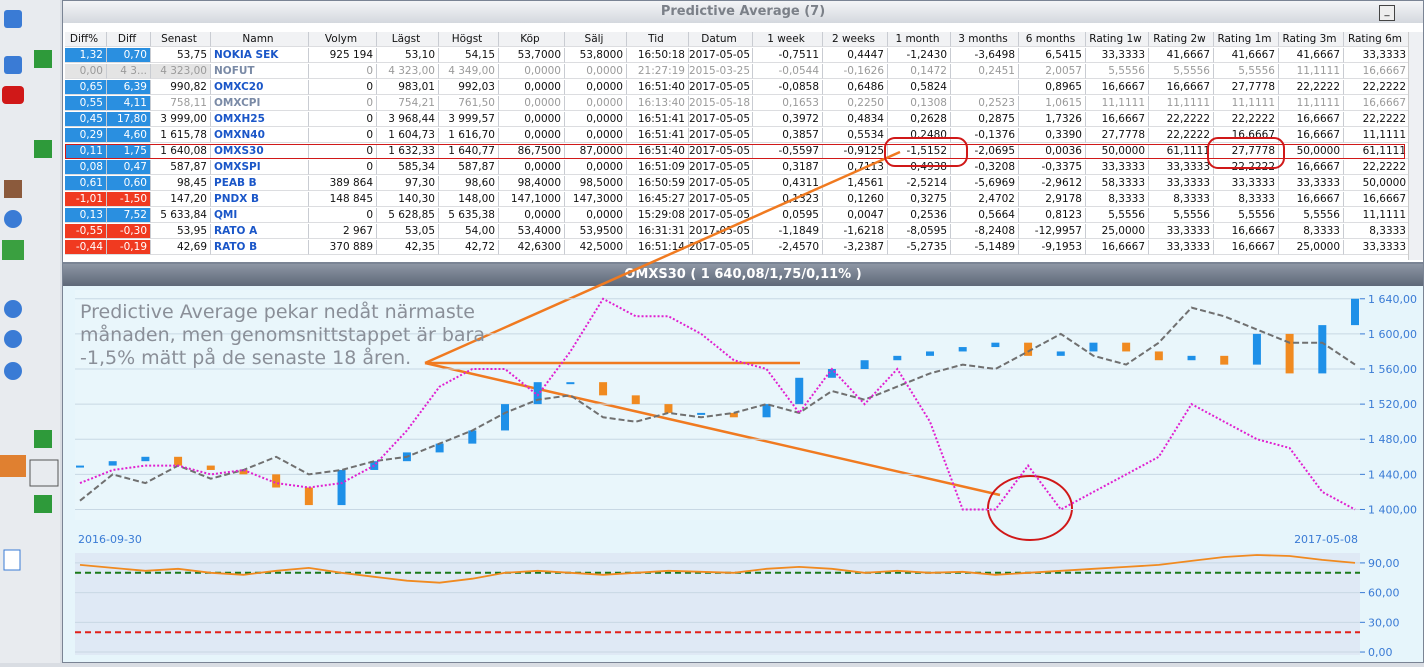 The image size is (1424, 667). Describe the element at coordinates (855, 103) in the screenshot. I see `table-cell: 0,2250` at that location.